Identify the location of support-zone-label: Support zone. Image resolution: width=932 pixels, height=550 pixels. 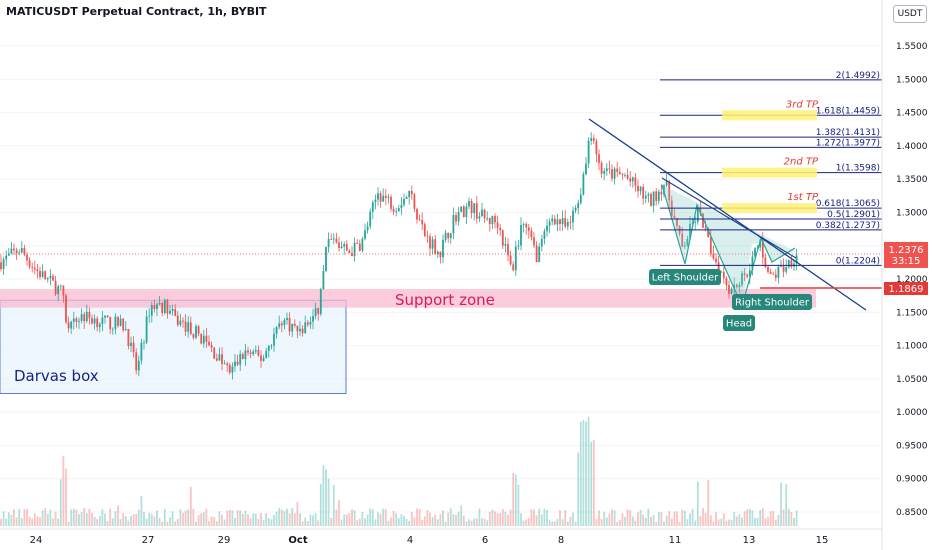
(445, 300).